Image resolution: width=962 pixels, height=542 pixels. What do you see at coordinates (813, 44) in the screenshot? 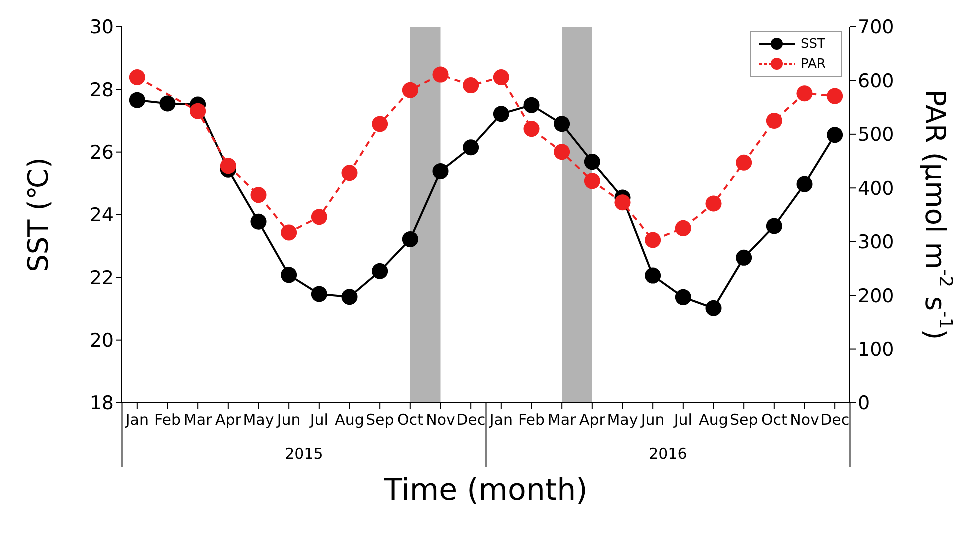
I see `legend-label: SST` at bounding box center [813, 44].